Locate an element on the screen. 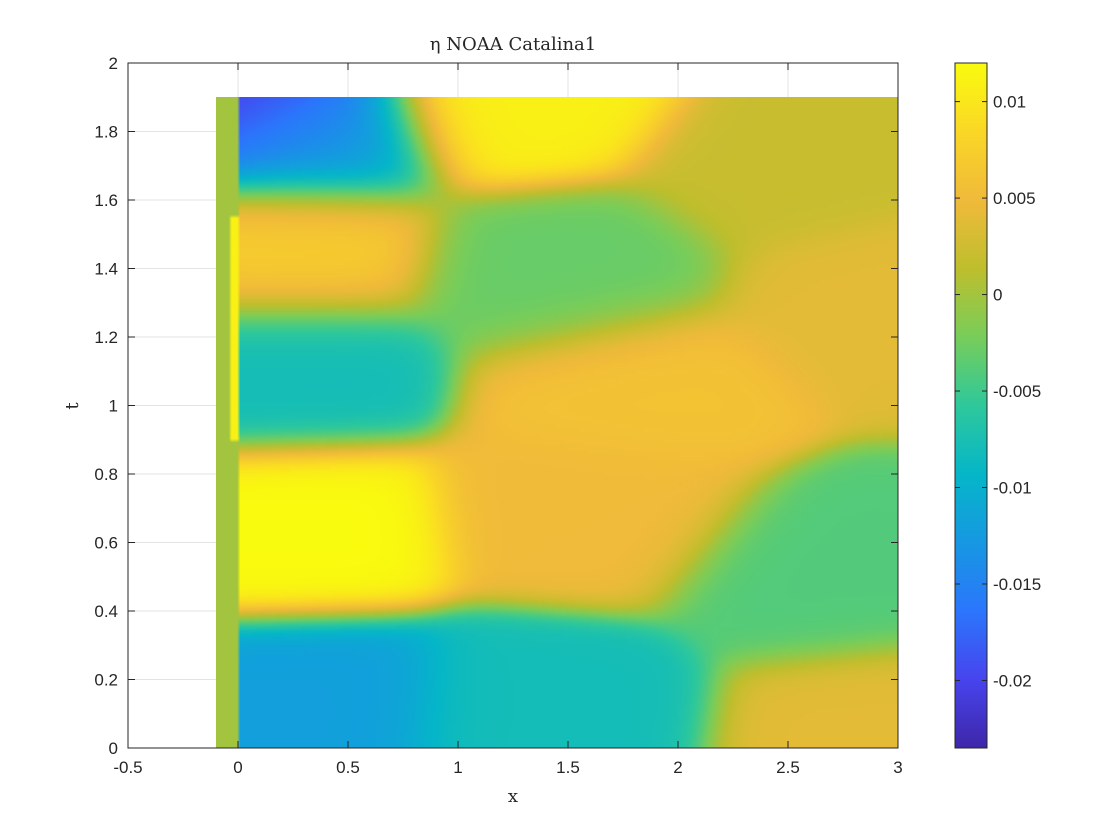  colorbar: 0.01 0.005 0 -0.005 -0.01 -0.015 -0.02 is located at coordinates (997, 405).